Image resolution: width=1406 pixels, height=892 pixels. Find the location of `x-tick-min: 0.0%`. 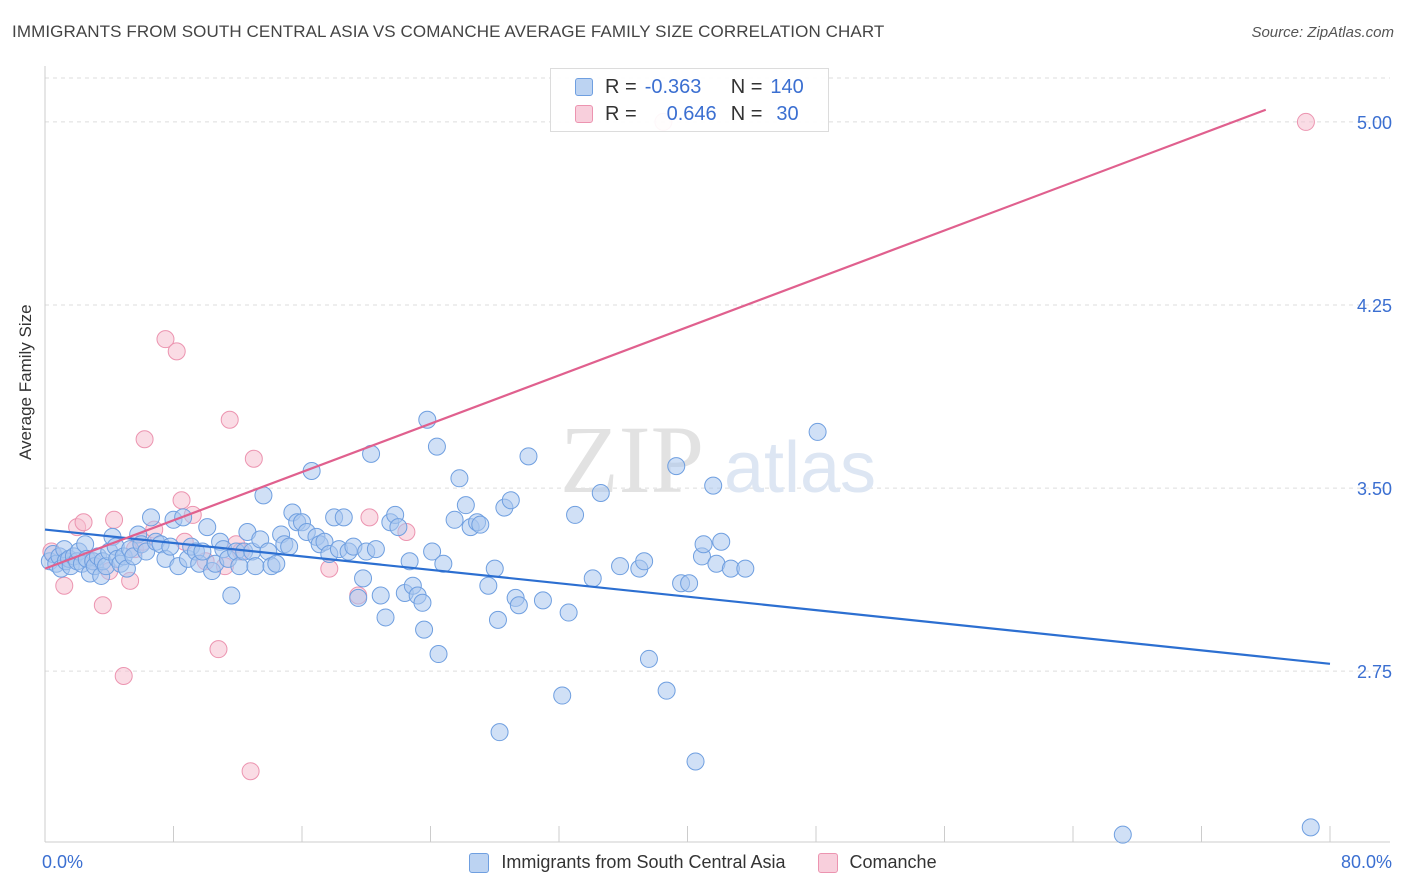

x-tick-min: 0.0% is located at coordinates (63, 862).